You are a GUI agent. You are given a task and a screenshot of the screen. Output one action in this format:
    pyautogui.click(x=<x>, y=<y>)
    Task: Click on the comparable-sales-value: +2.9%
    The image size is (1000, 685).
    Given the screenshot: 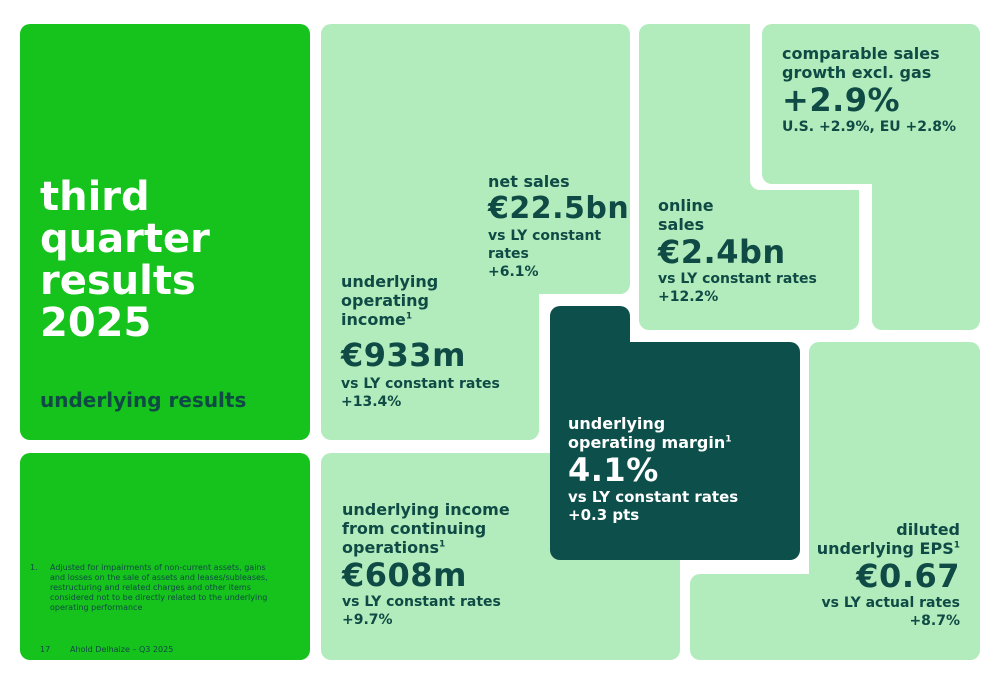 What is the action you would take?
    pyautogui.click(x=841, y=100)
    